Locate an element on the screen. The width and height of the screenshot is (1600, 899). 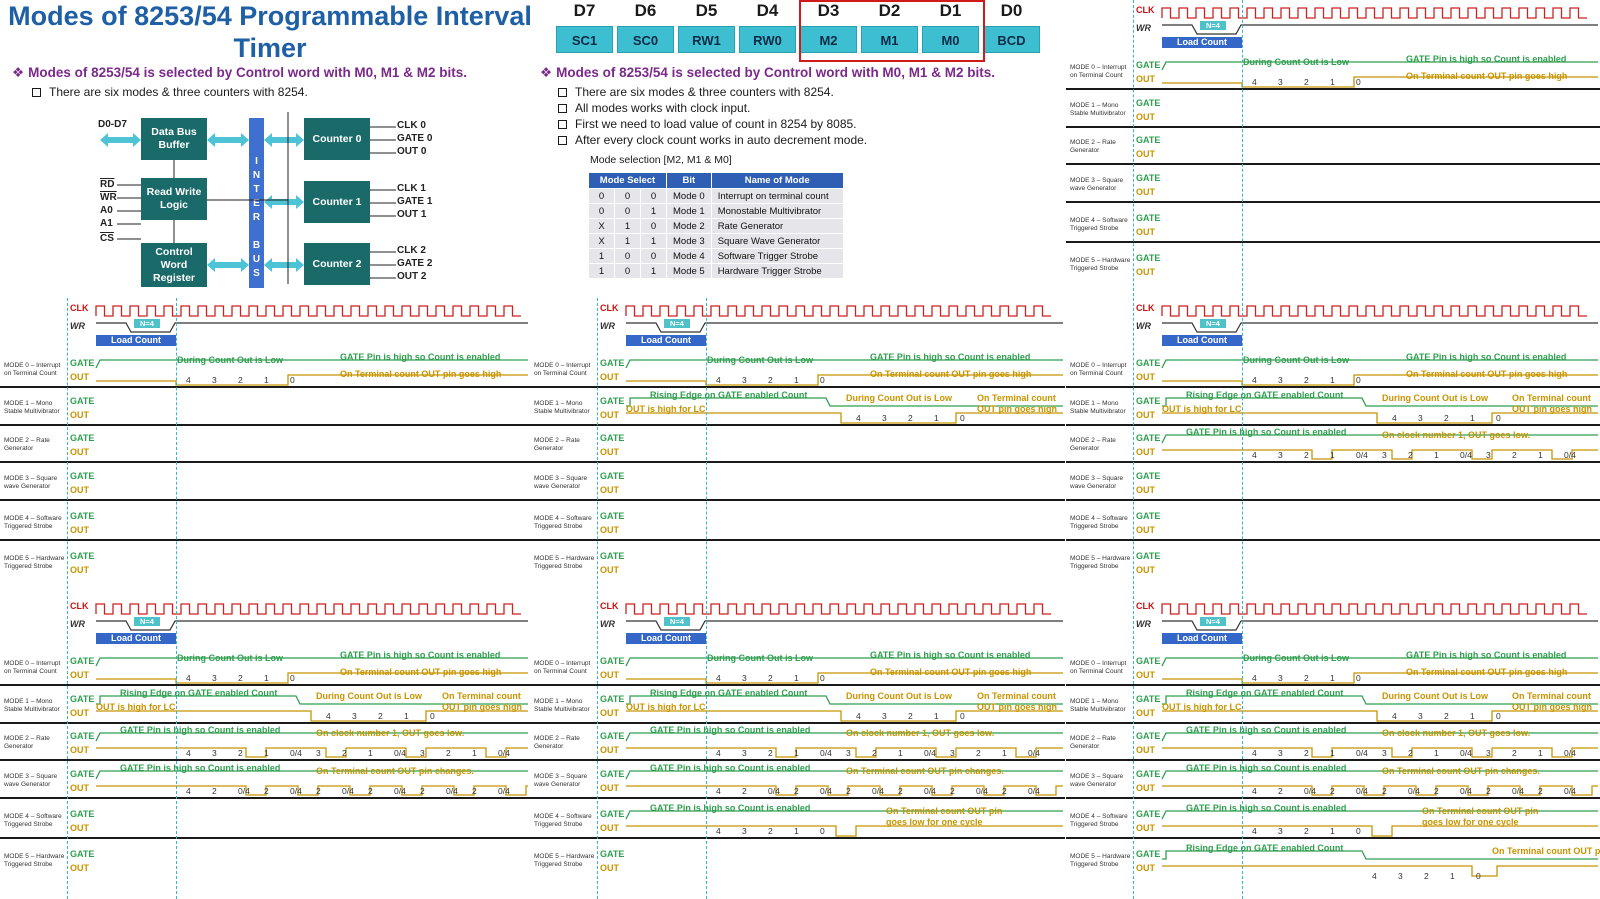
counter-block: Counter 0 is located at coordinates (337, 139).